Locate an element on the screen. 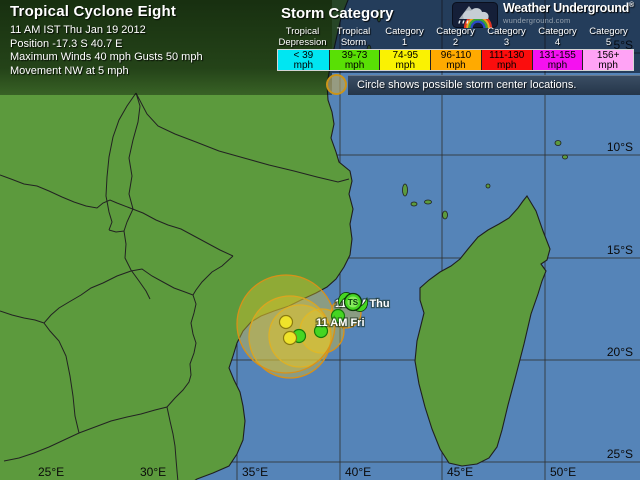  logo-name-text: Weather Underground is located at coordinates (566, 8).